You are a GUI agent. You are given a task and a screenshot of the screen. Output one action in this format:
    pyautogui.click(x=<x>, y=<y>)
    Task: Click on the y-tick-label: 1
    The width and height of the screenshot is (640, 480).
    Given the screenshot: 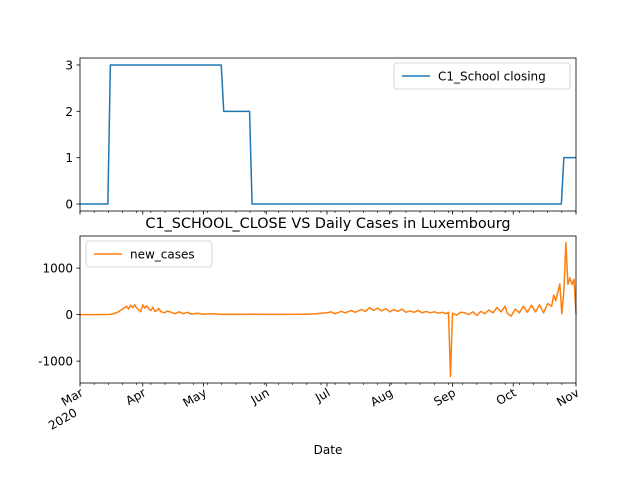 What is the action you would take?
    pyautogui.click(x=69, y=158)
    